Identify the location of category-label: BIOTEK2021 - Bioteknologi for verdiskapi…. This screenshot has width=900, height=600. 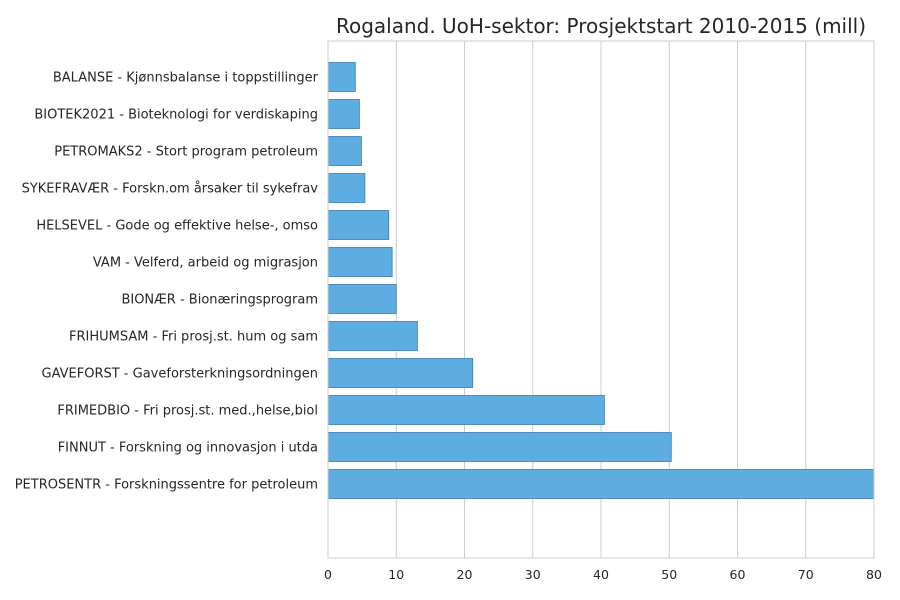
(176, 115).